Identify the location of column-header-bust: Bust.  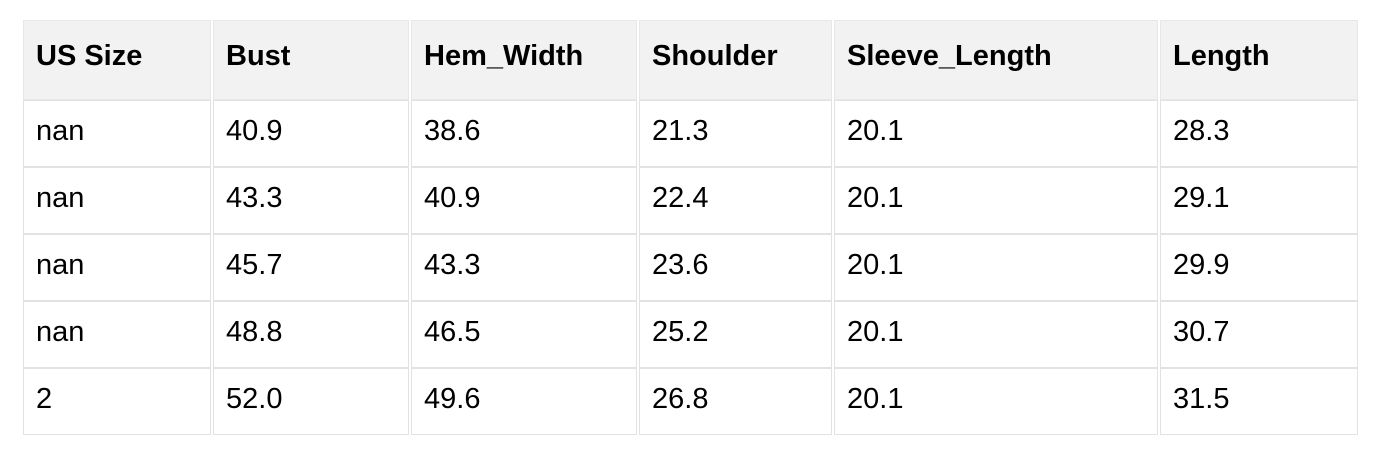
(311, 60).